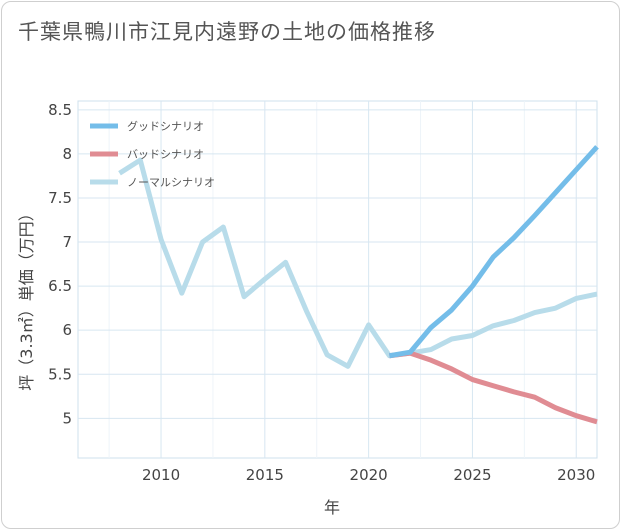  I want to click on x-tick-label: 2020, so click(369, 475).